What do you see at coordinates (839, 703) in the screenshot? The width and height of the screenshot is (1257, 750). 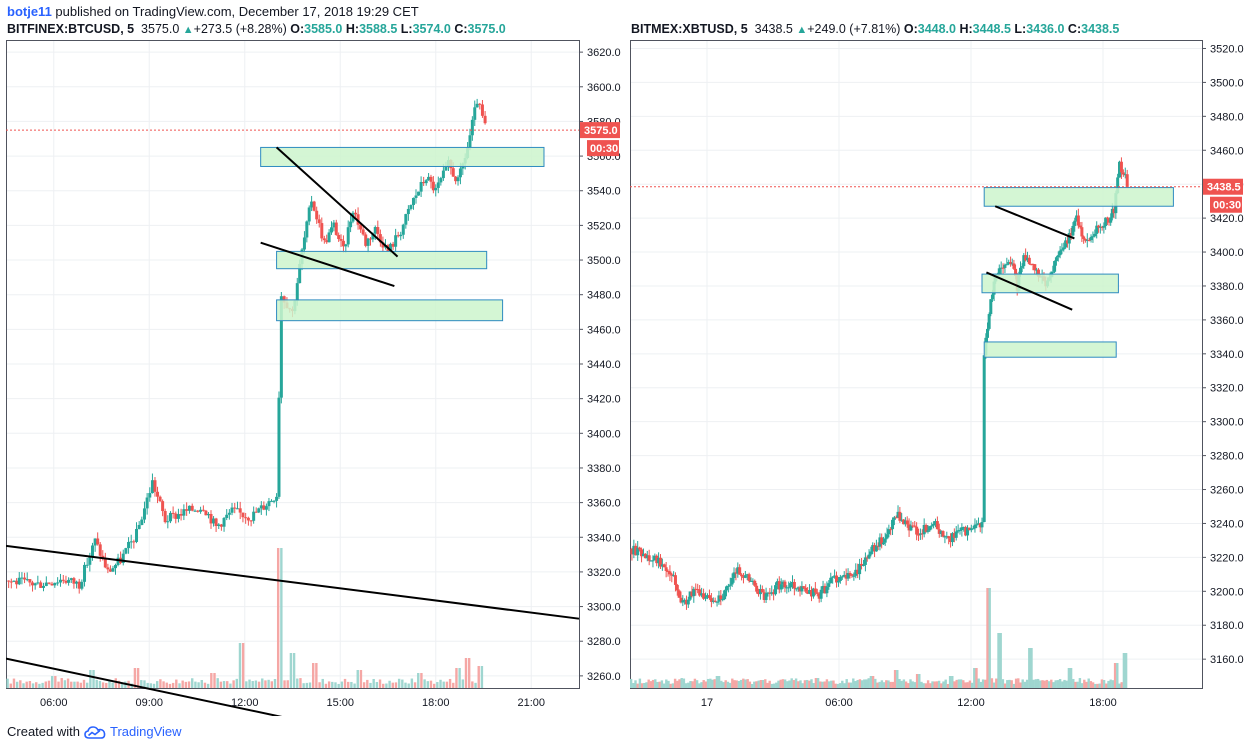 I see `x-tick-label: 06:00` at bounding box center [839, 703].